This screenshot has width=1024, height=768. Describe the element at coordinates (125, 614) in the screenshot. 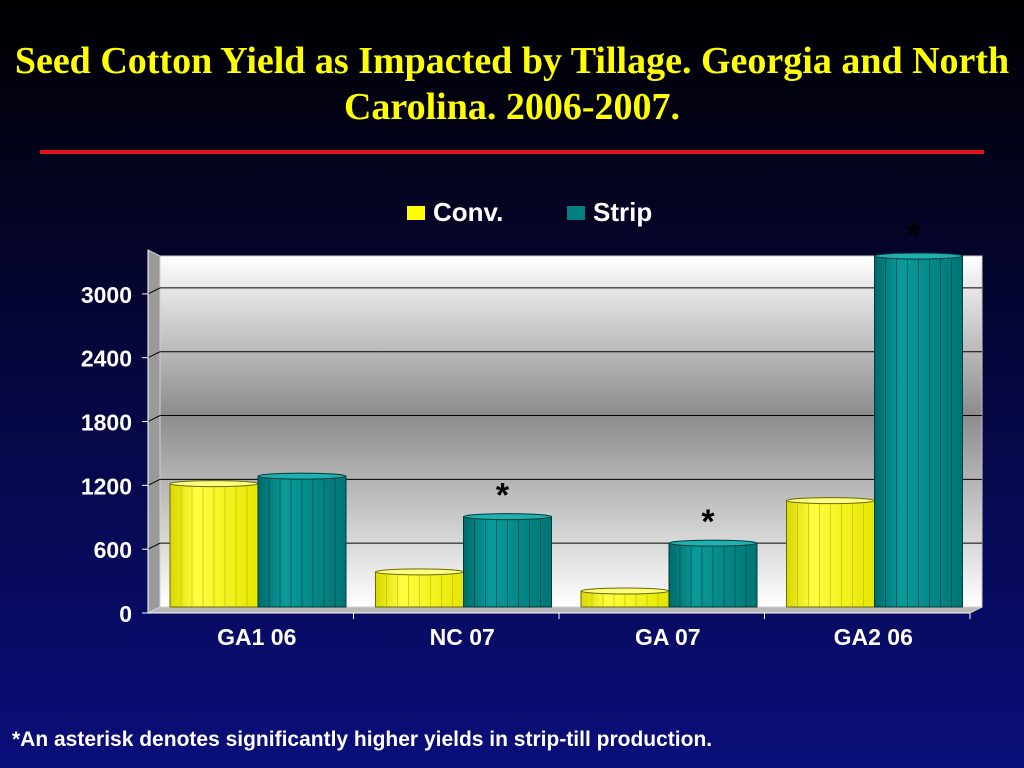

I see `y-tick-label: 0` at that location.